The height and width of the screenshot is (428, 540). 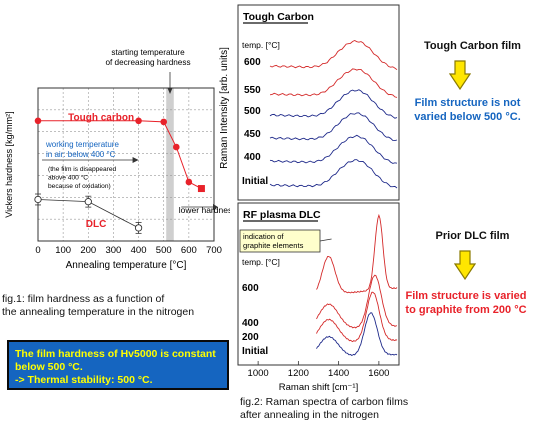 I want to click on x-tick-label: 0, so click(x=37, y=250).